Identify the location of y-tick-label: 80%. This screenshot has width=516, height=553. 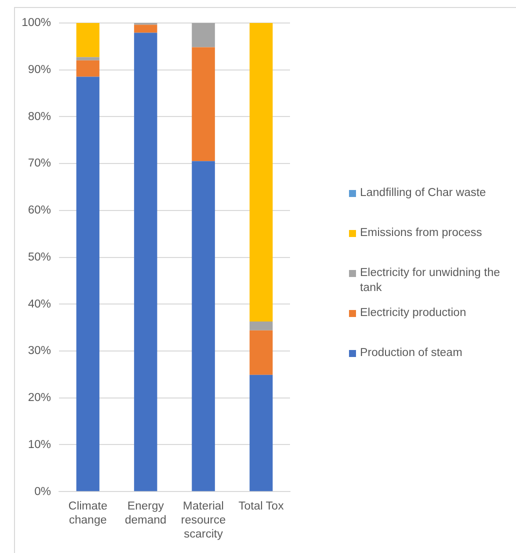
(39, 116).